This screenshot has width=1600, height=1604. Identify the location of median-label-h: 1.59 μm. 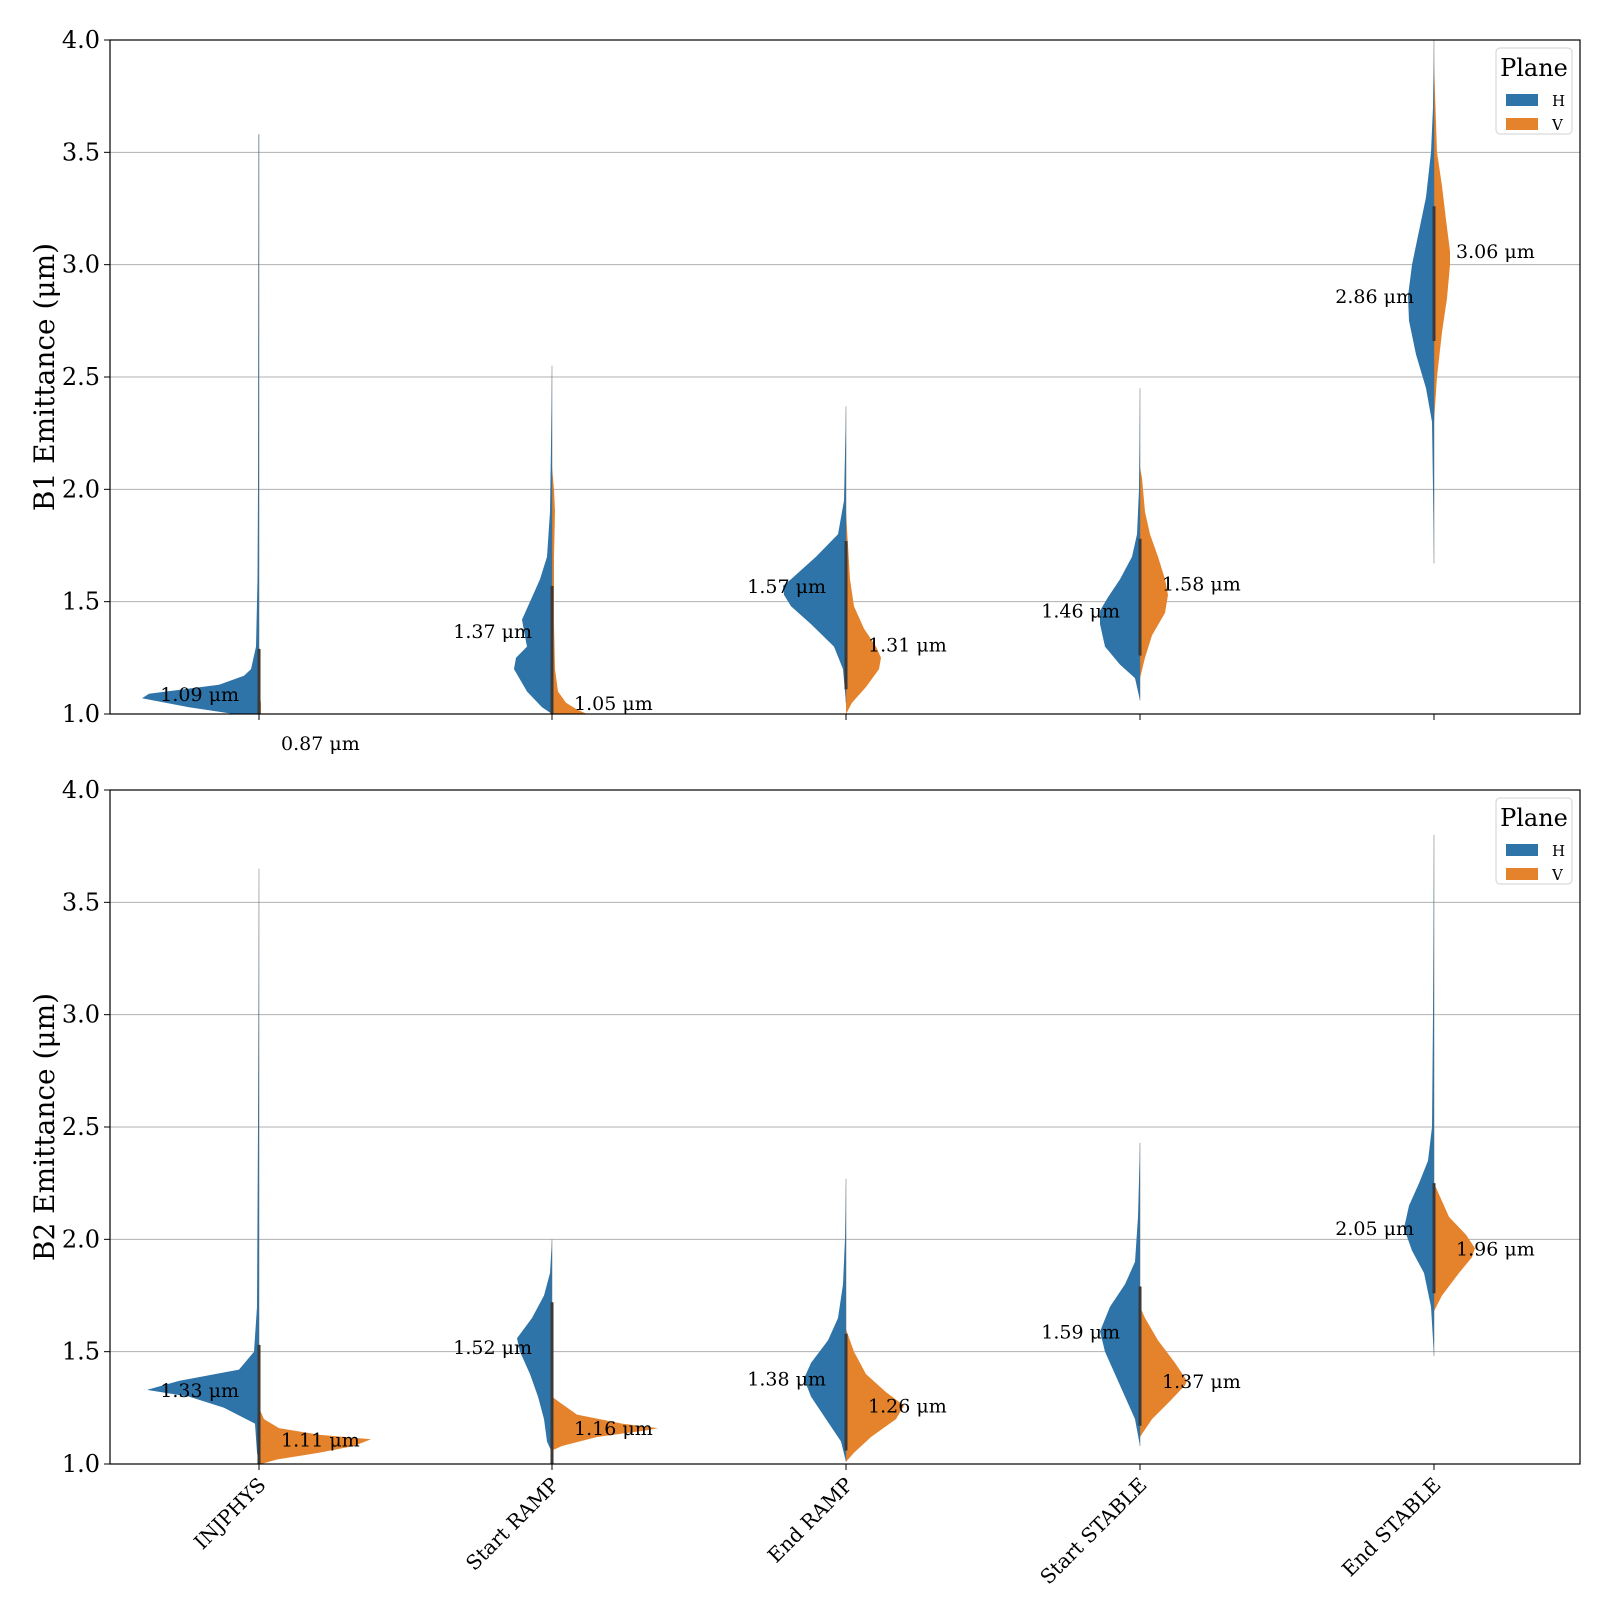
(1080, 1332).